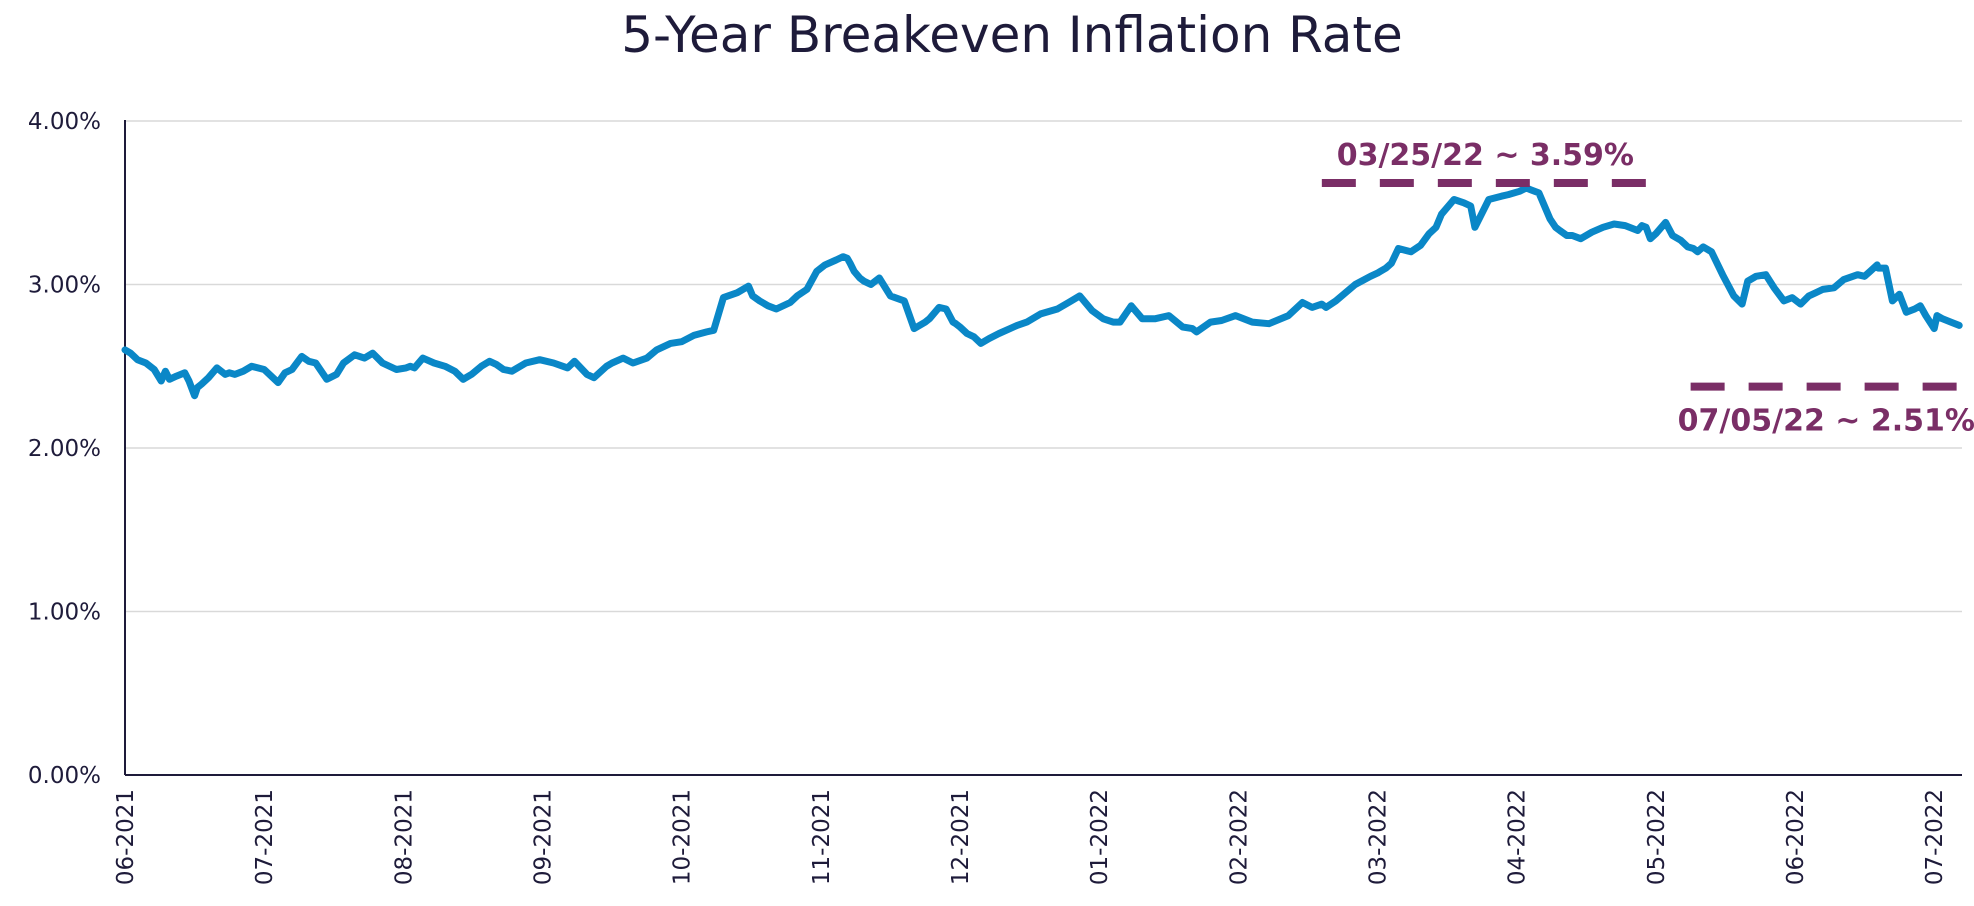 This screenshot has width=1974, height=906. I want to click on x-tick-label: 02-2022, so click(1239, 837).